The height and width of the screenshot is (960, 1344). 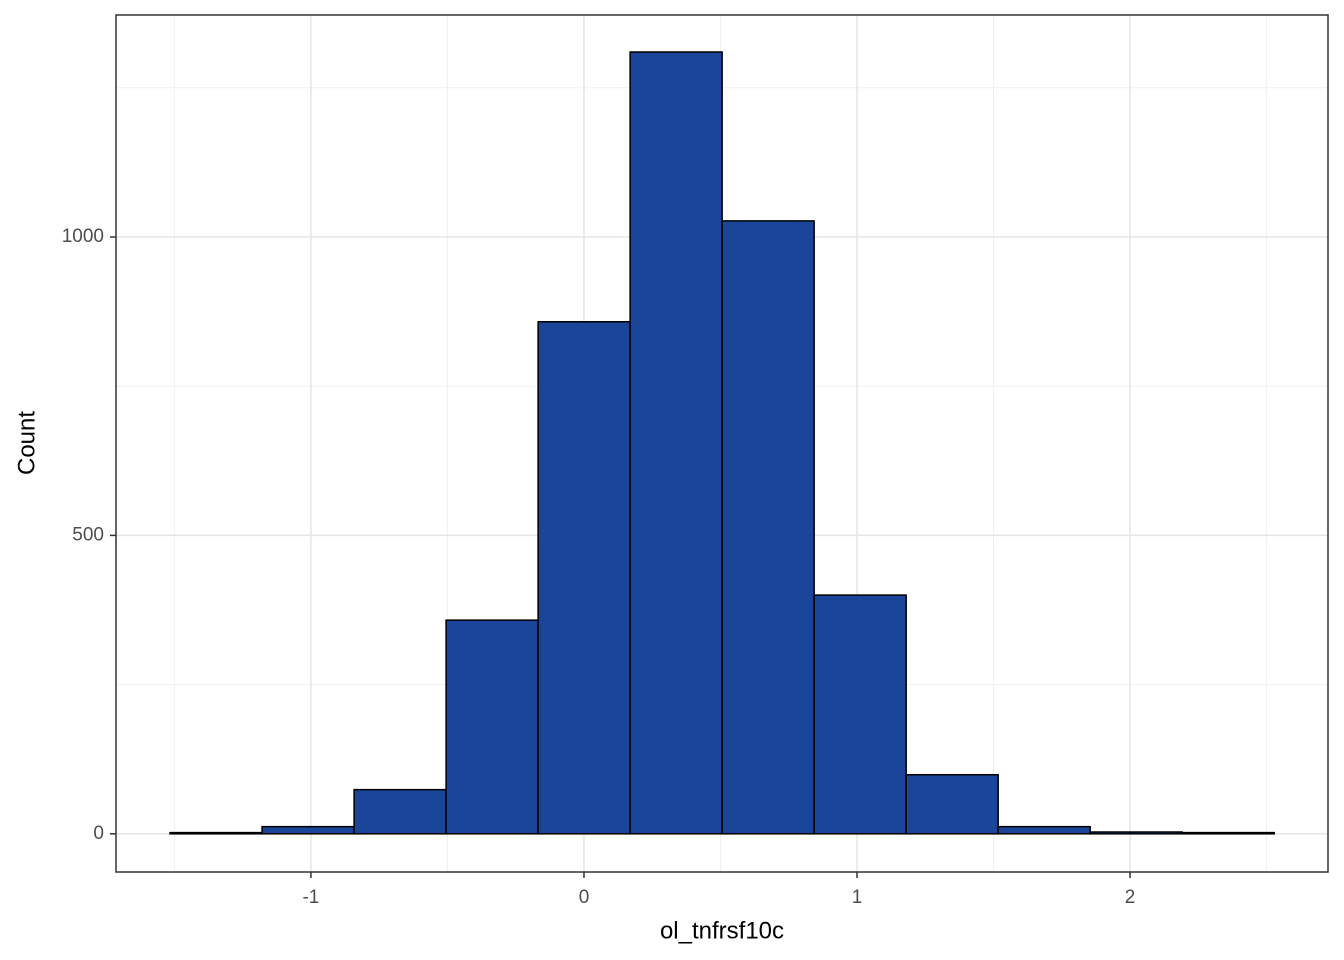 What do you see at coordinates (26, 443) in the screenshot?
I see `y-axis-title: Count` at bounding box center [26, 443].